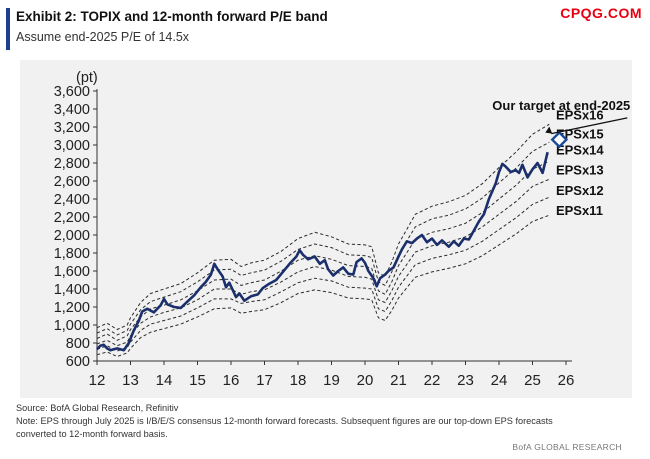  What do you see at coordinates (499, 380) in the screenshot?
I see `x-tick-label: 24` at bounding box center [499, 380].